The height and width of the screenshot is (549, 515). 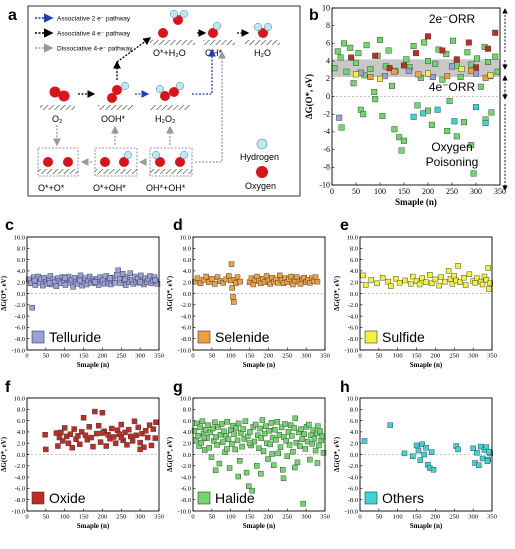 I want to click on y-tick-label: 8.0, so click(x=187, y=249).